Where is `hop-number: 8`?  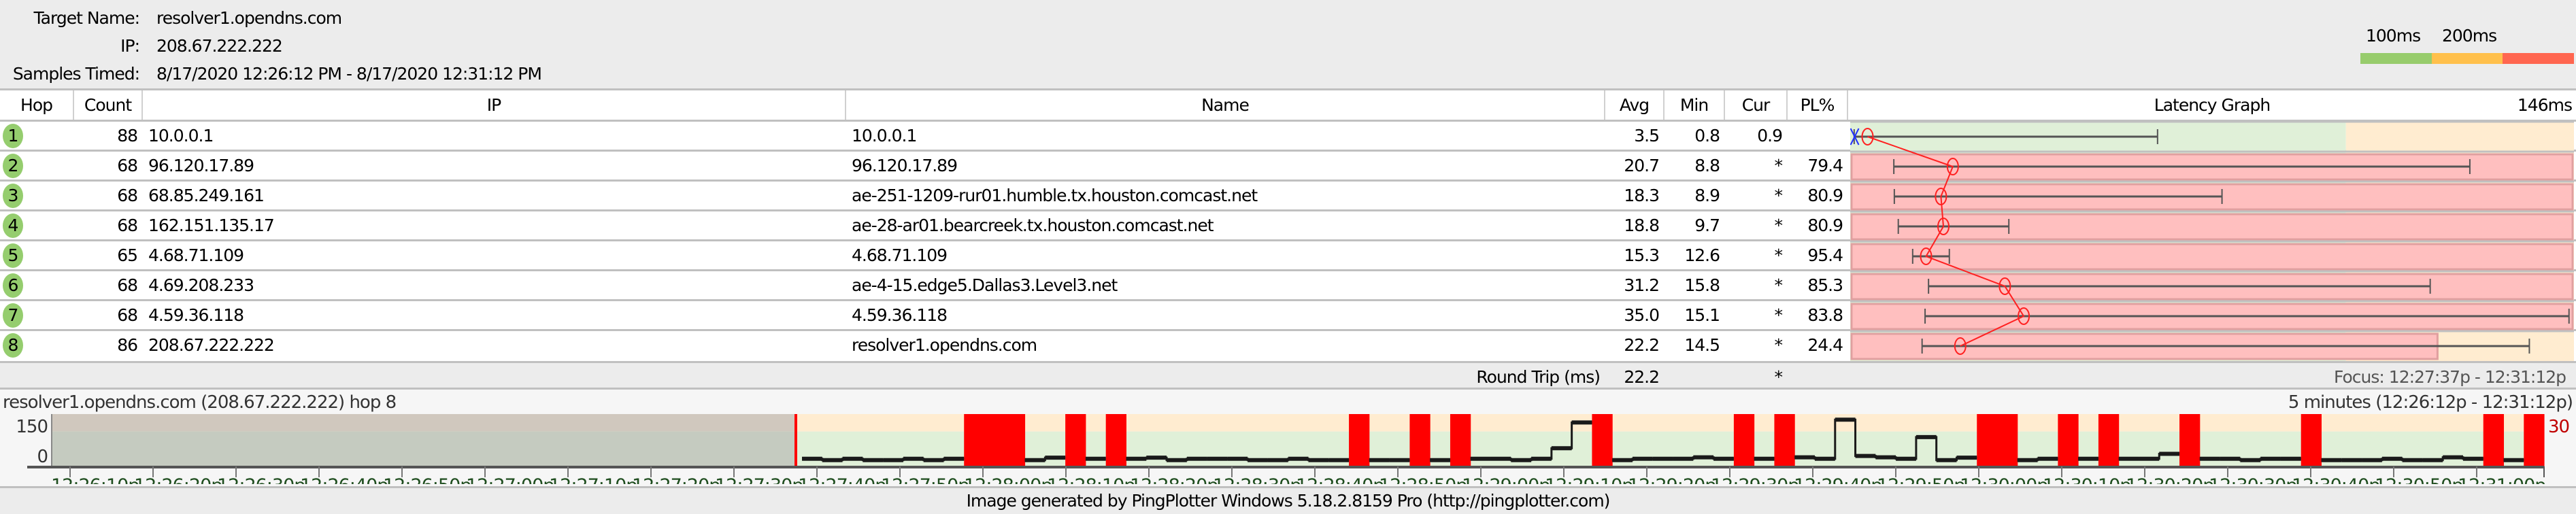 hop-number: 8 is located at coordinates (13, 345).